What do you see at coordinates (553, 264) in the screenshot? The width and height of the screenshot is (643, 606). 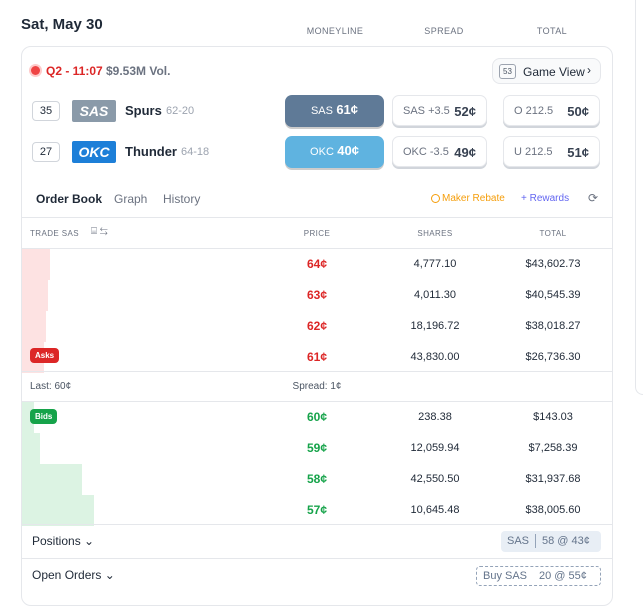 I see `total: $43,602.73` at bounding box center [553, 264].